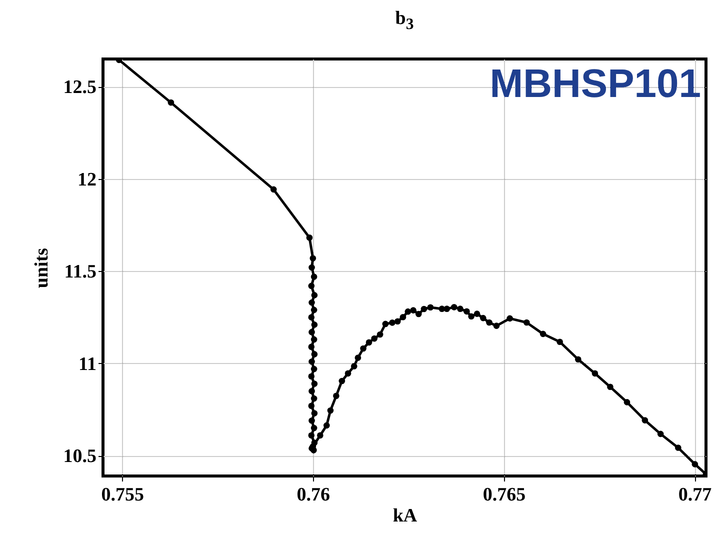  Describe the element at coordinates (313, 495) in the screenshot. I see `x-tick-label: 0.76` at that location.